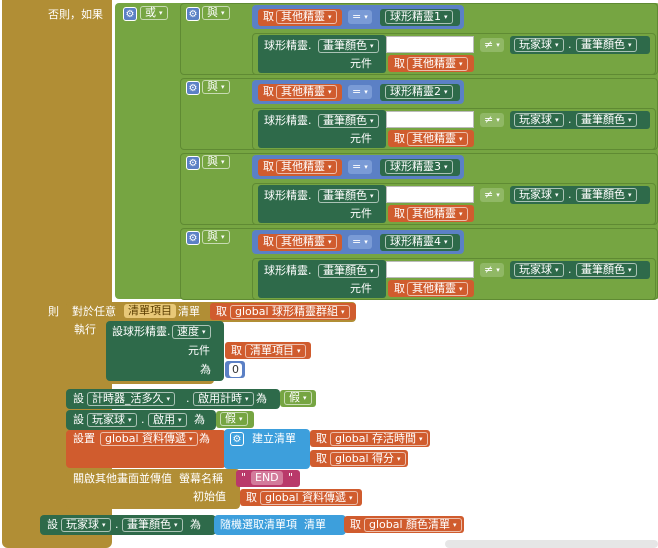 The height and width of the screenshot is (548, 658). What do you see at coordinates (209, 496) in the screenshot?
I see `initial-label: 初始值` at bounding box center [209, 496].